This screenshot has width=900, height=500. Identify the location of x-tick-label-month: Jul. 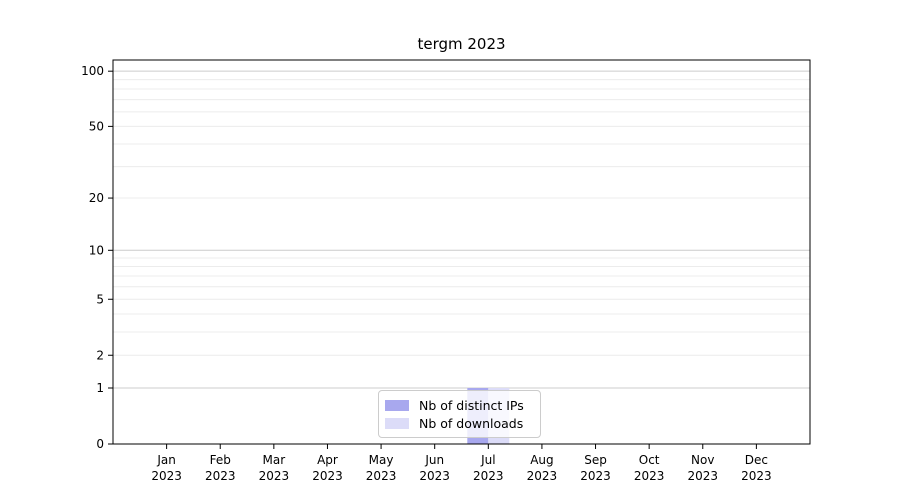
(487, 460).